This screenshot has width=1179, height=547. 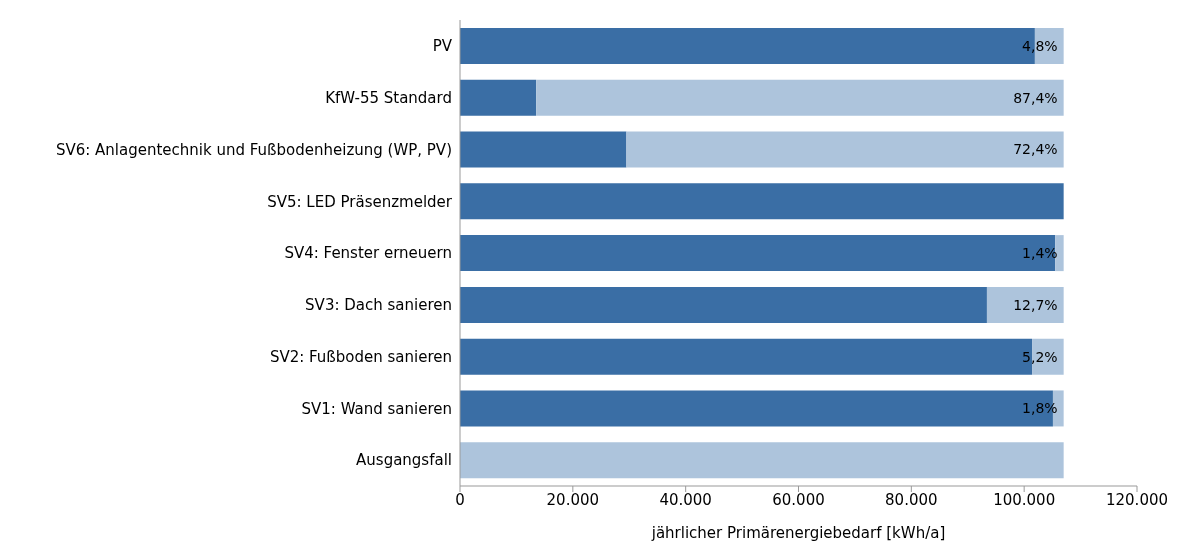 I want to click on y-tick-label: PV, so click(x=442, y=46).